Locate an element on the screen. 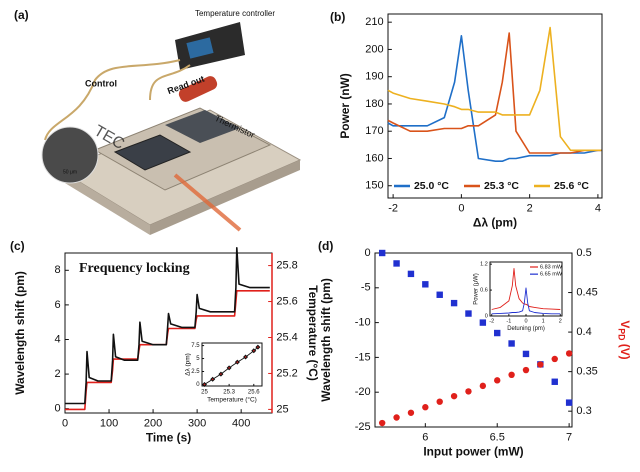 This screenshot has height=472, width=640. y-axis-label: Δλ (pm) is located at coordinates (188, 364).